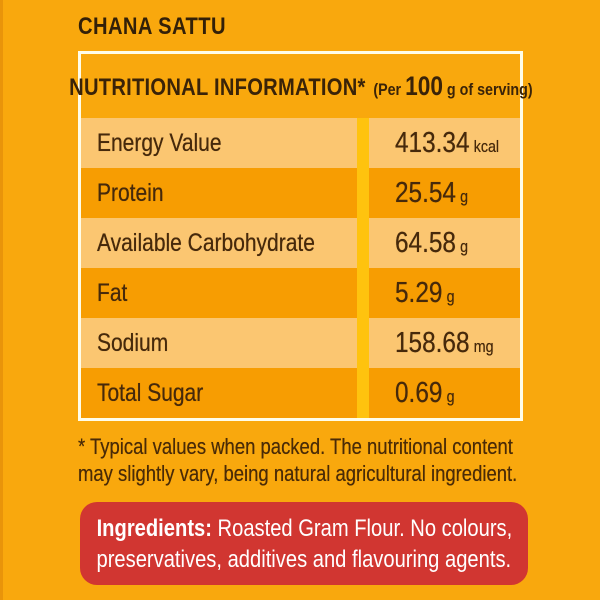 Image resolution: width=600 pixels, height=600 pixels. Describe the element at coordinates (419, 292) in the screenshot. I see `value-number: 5.29` at that location.